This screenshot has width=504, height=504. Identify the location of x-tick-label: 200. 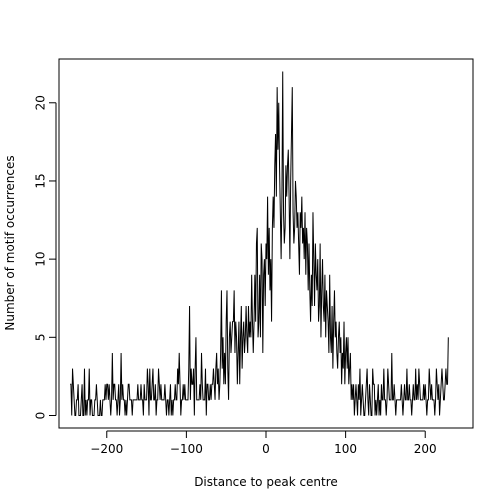
(425, 449).